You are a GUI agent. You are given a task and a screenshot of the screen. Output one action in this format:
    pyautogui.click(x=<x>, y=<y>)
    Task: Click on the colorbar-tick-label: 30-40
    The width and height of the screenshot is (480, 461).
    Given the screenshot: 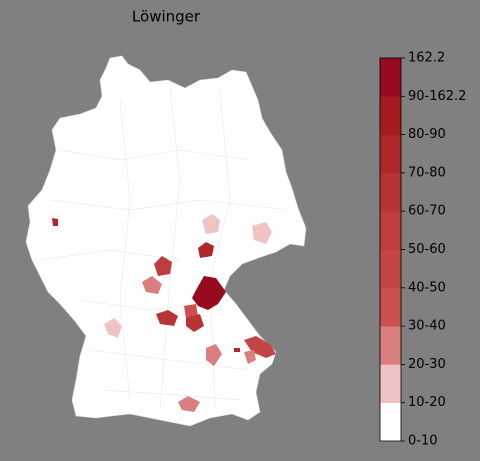 What is the action you would take?
    pyautogui.click(x=427, y=326)
    